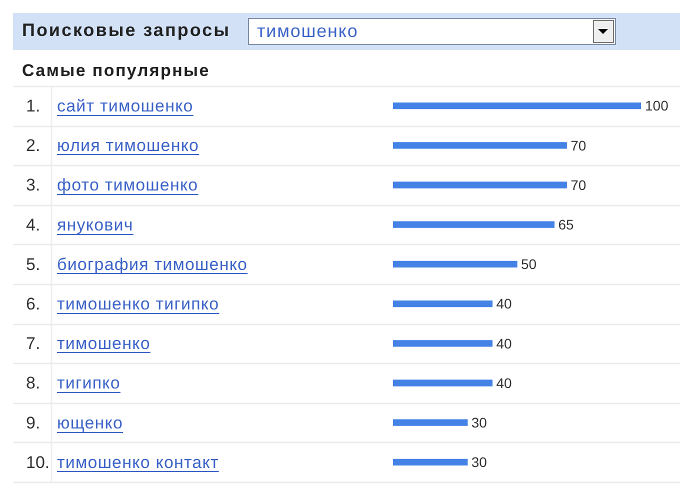 Image resolution: width=680 pixels, height=488 pixels. Describe the element at coordinates (122, 462) in the screenshot. I see `y-tick-label: 10. тимошенко контакт` at that location.